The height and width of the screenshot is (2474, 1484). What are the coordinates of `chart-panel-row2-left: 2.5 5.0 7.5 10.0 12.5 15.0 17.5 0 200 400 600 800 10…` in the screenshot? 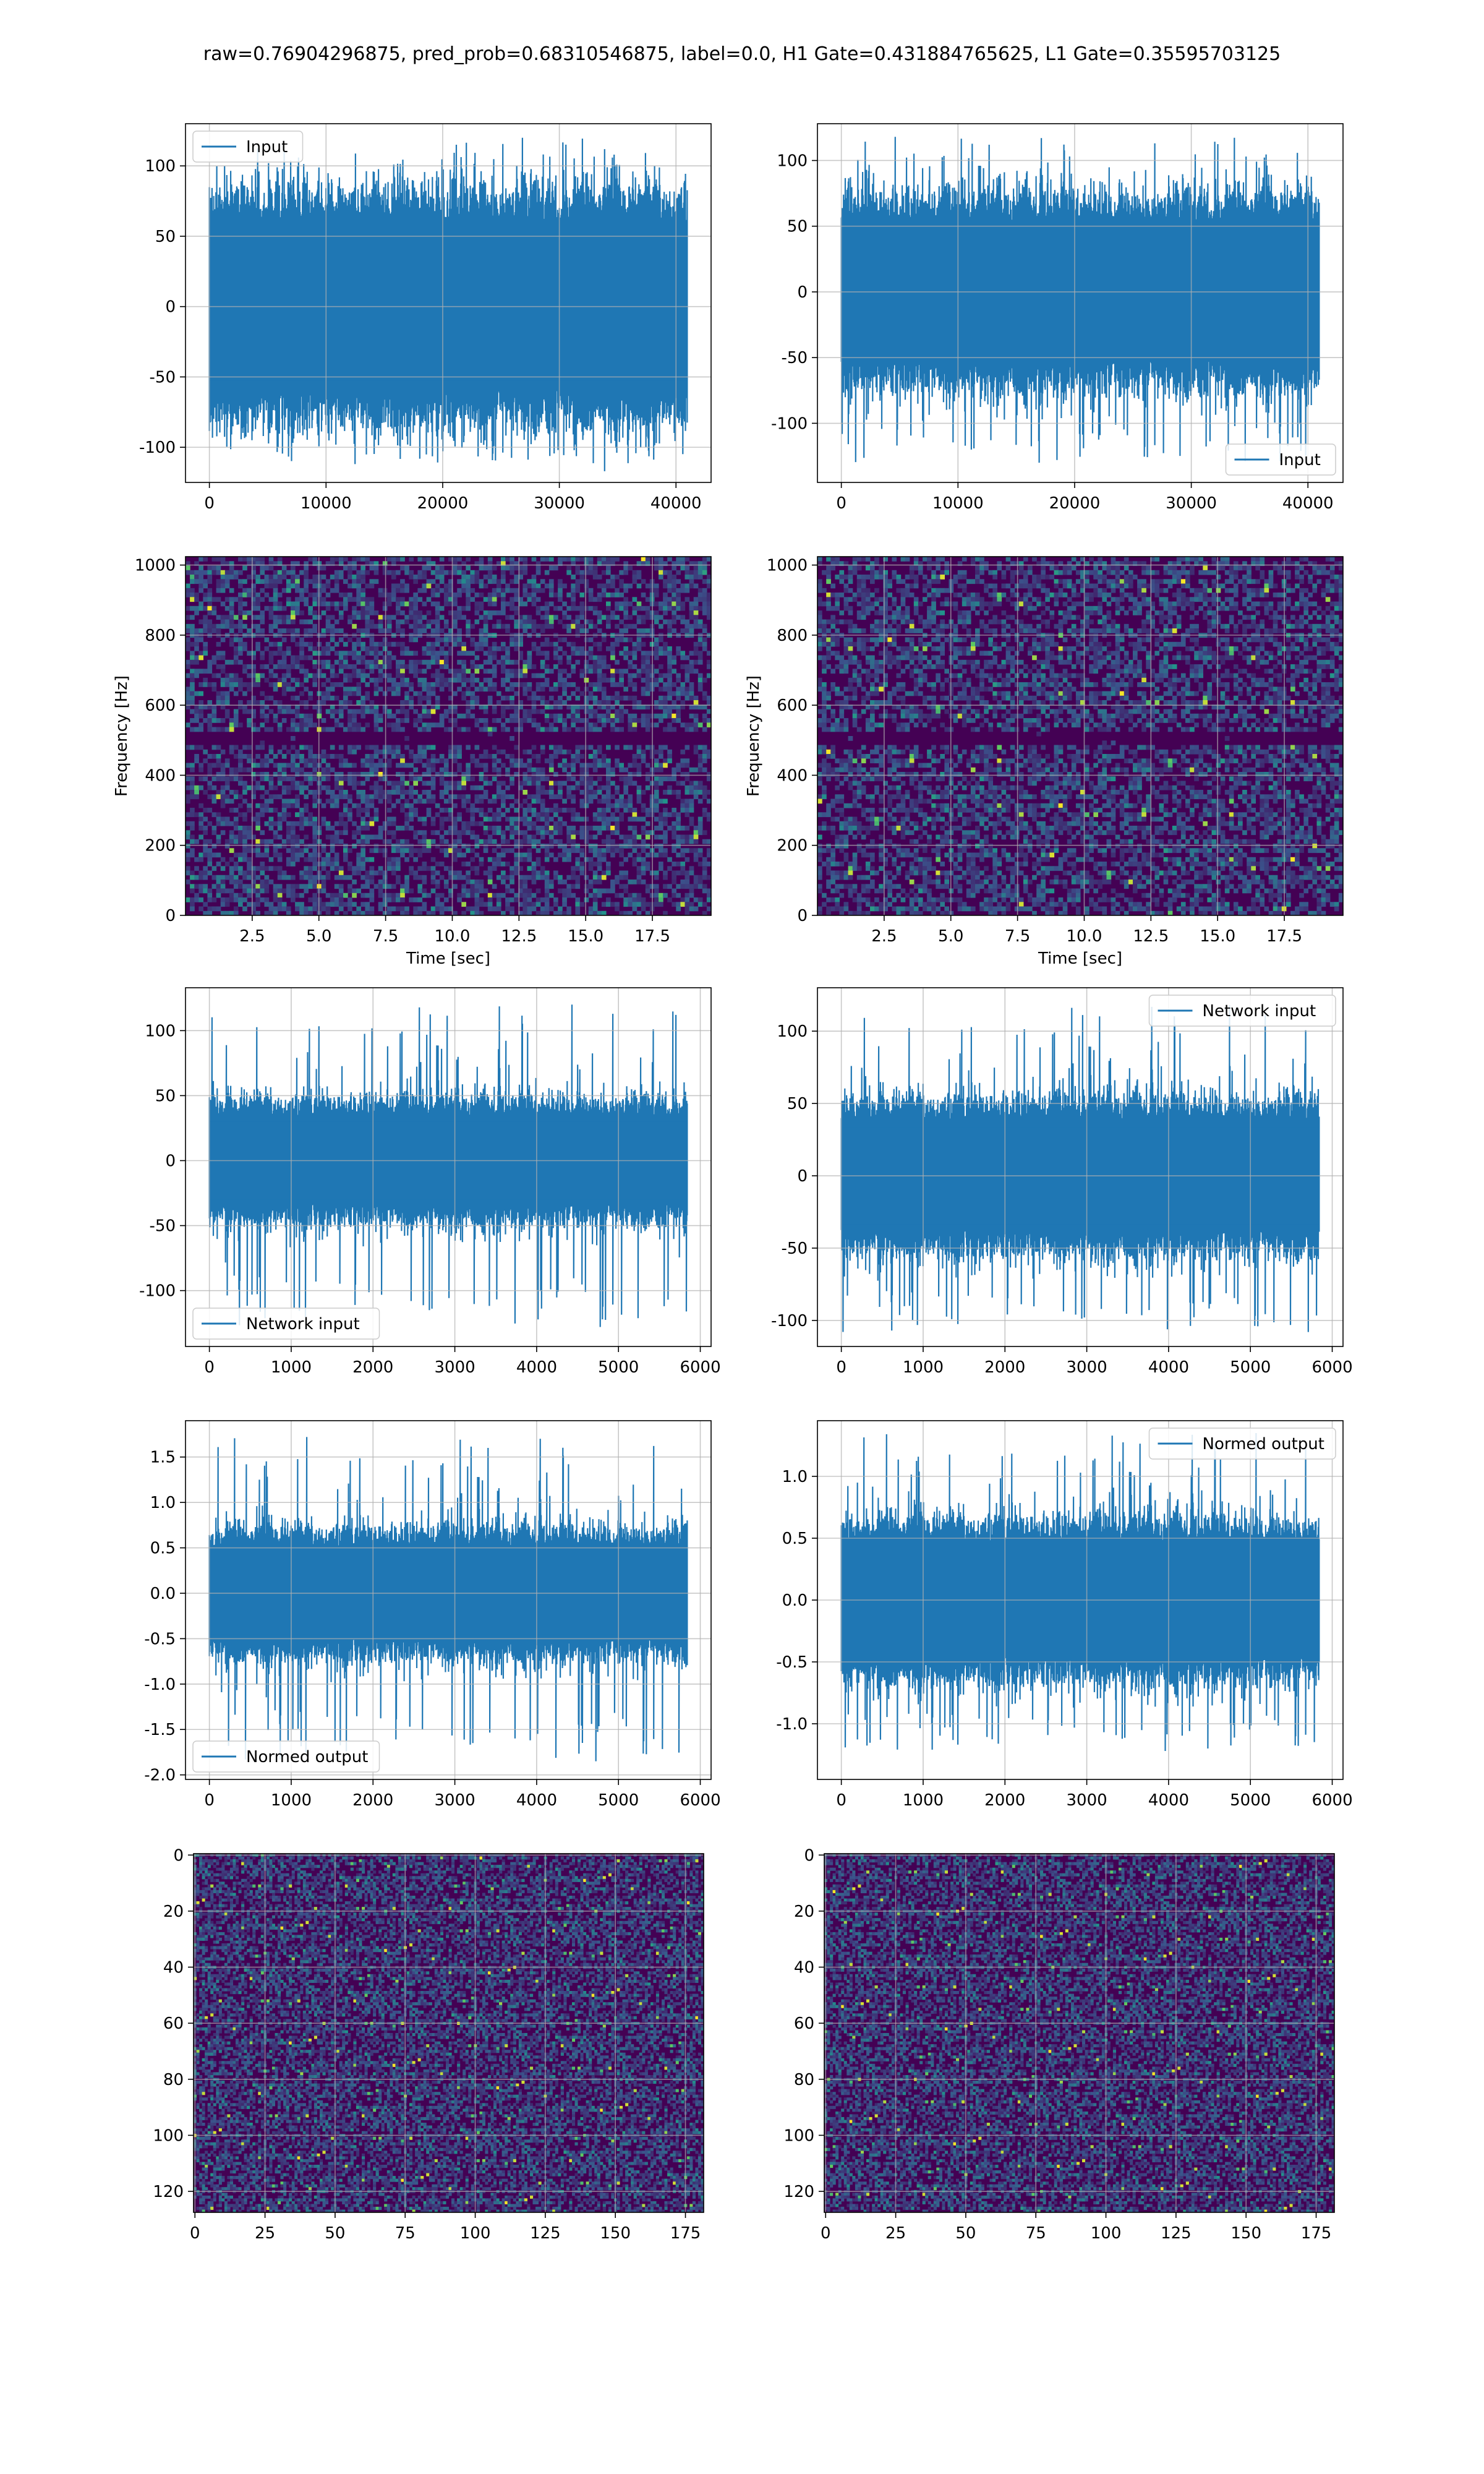 It's located at (412, 762).